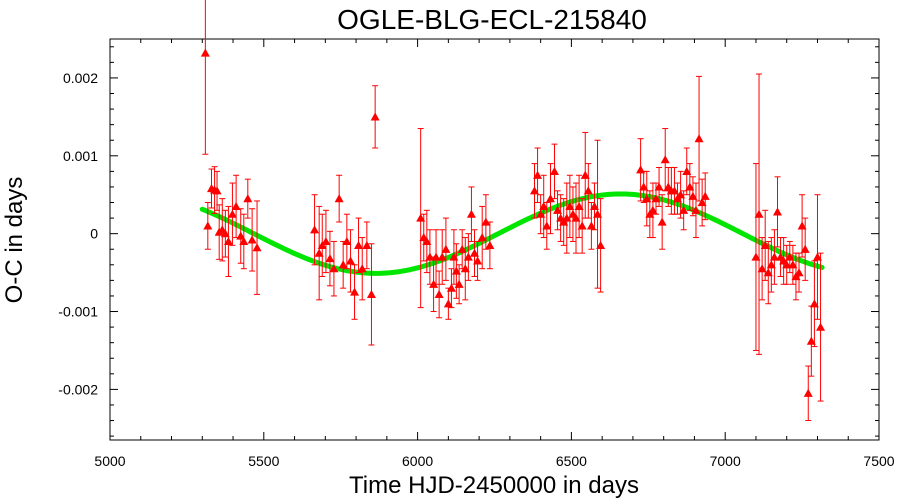 The image size is (900, 500). What do you see at coordinates (80, 78) in the screenshot?
I see `y-tick-label: 0.002` at bounding box center [80, 78].